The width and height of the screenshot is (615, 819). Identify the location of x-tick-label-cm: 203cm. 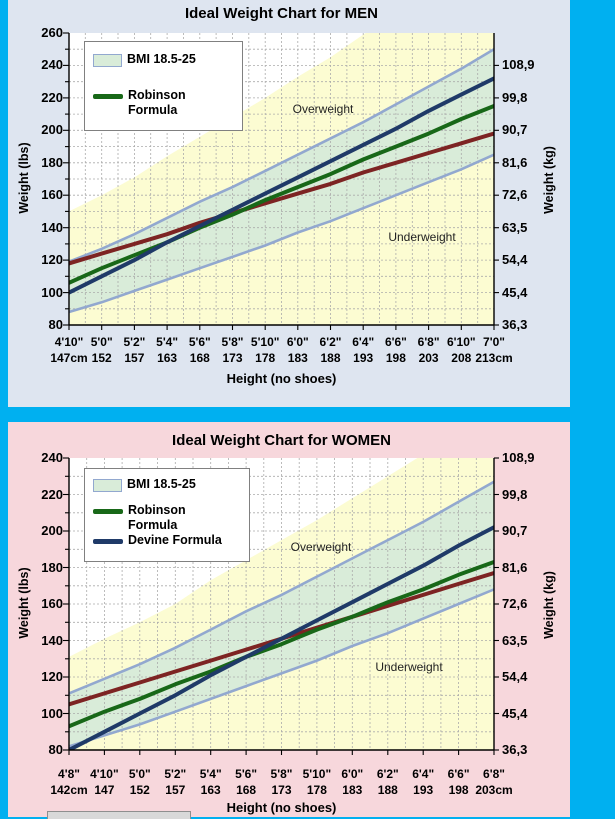
(494, 790).